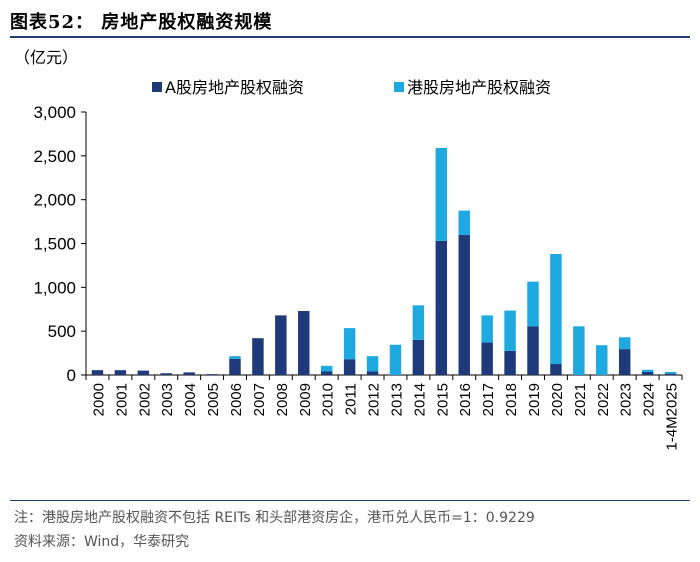 This screenshot has width=700, height=562. What do you see at coordinates (511, 399) in the screenshot?
I see `x-tick-label: 2018` at bounding box center [511, 399].